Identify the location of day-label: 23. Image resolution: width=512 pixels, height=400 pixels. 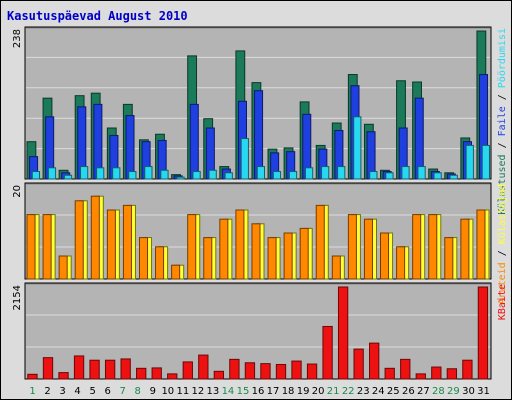
(363, 391).